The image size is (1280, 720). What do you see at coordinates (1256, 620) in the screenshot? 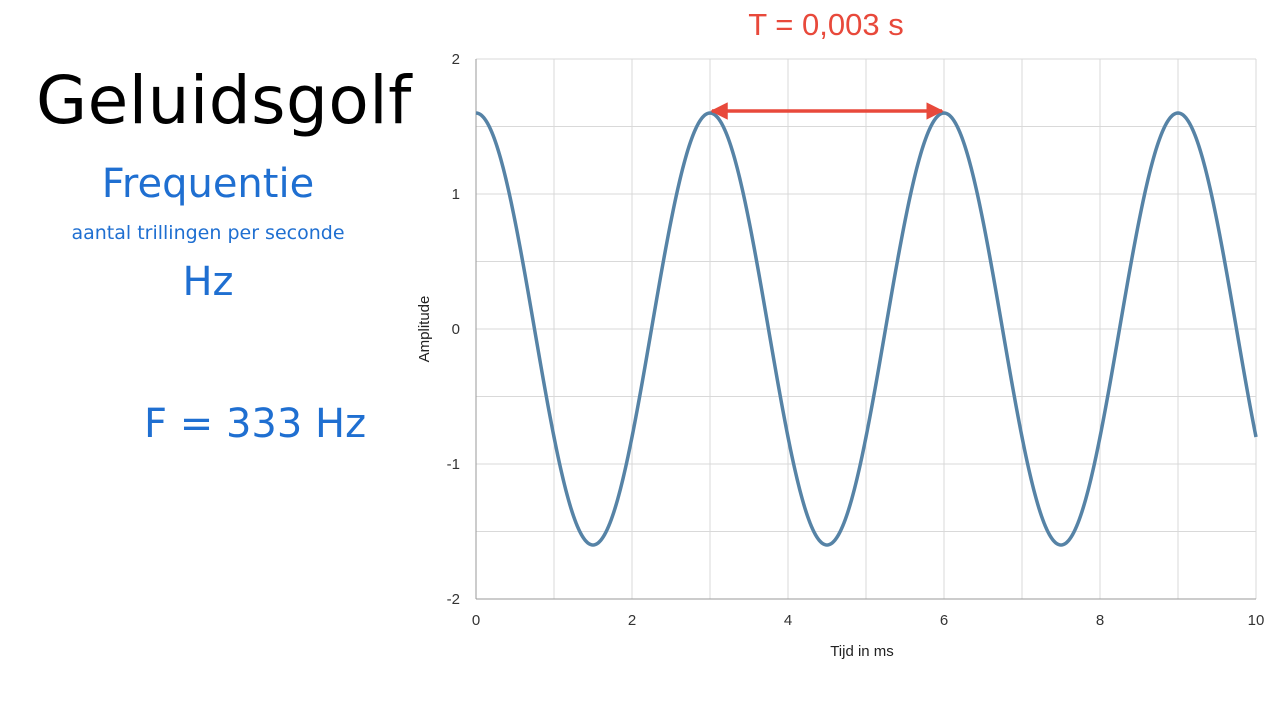
I see `x-tick-label: 10` at bounding box center [1256, 620].